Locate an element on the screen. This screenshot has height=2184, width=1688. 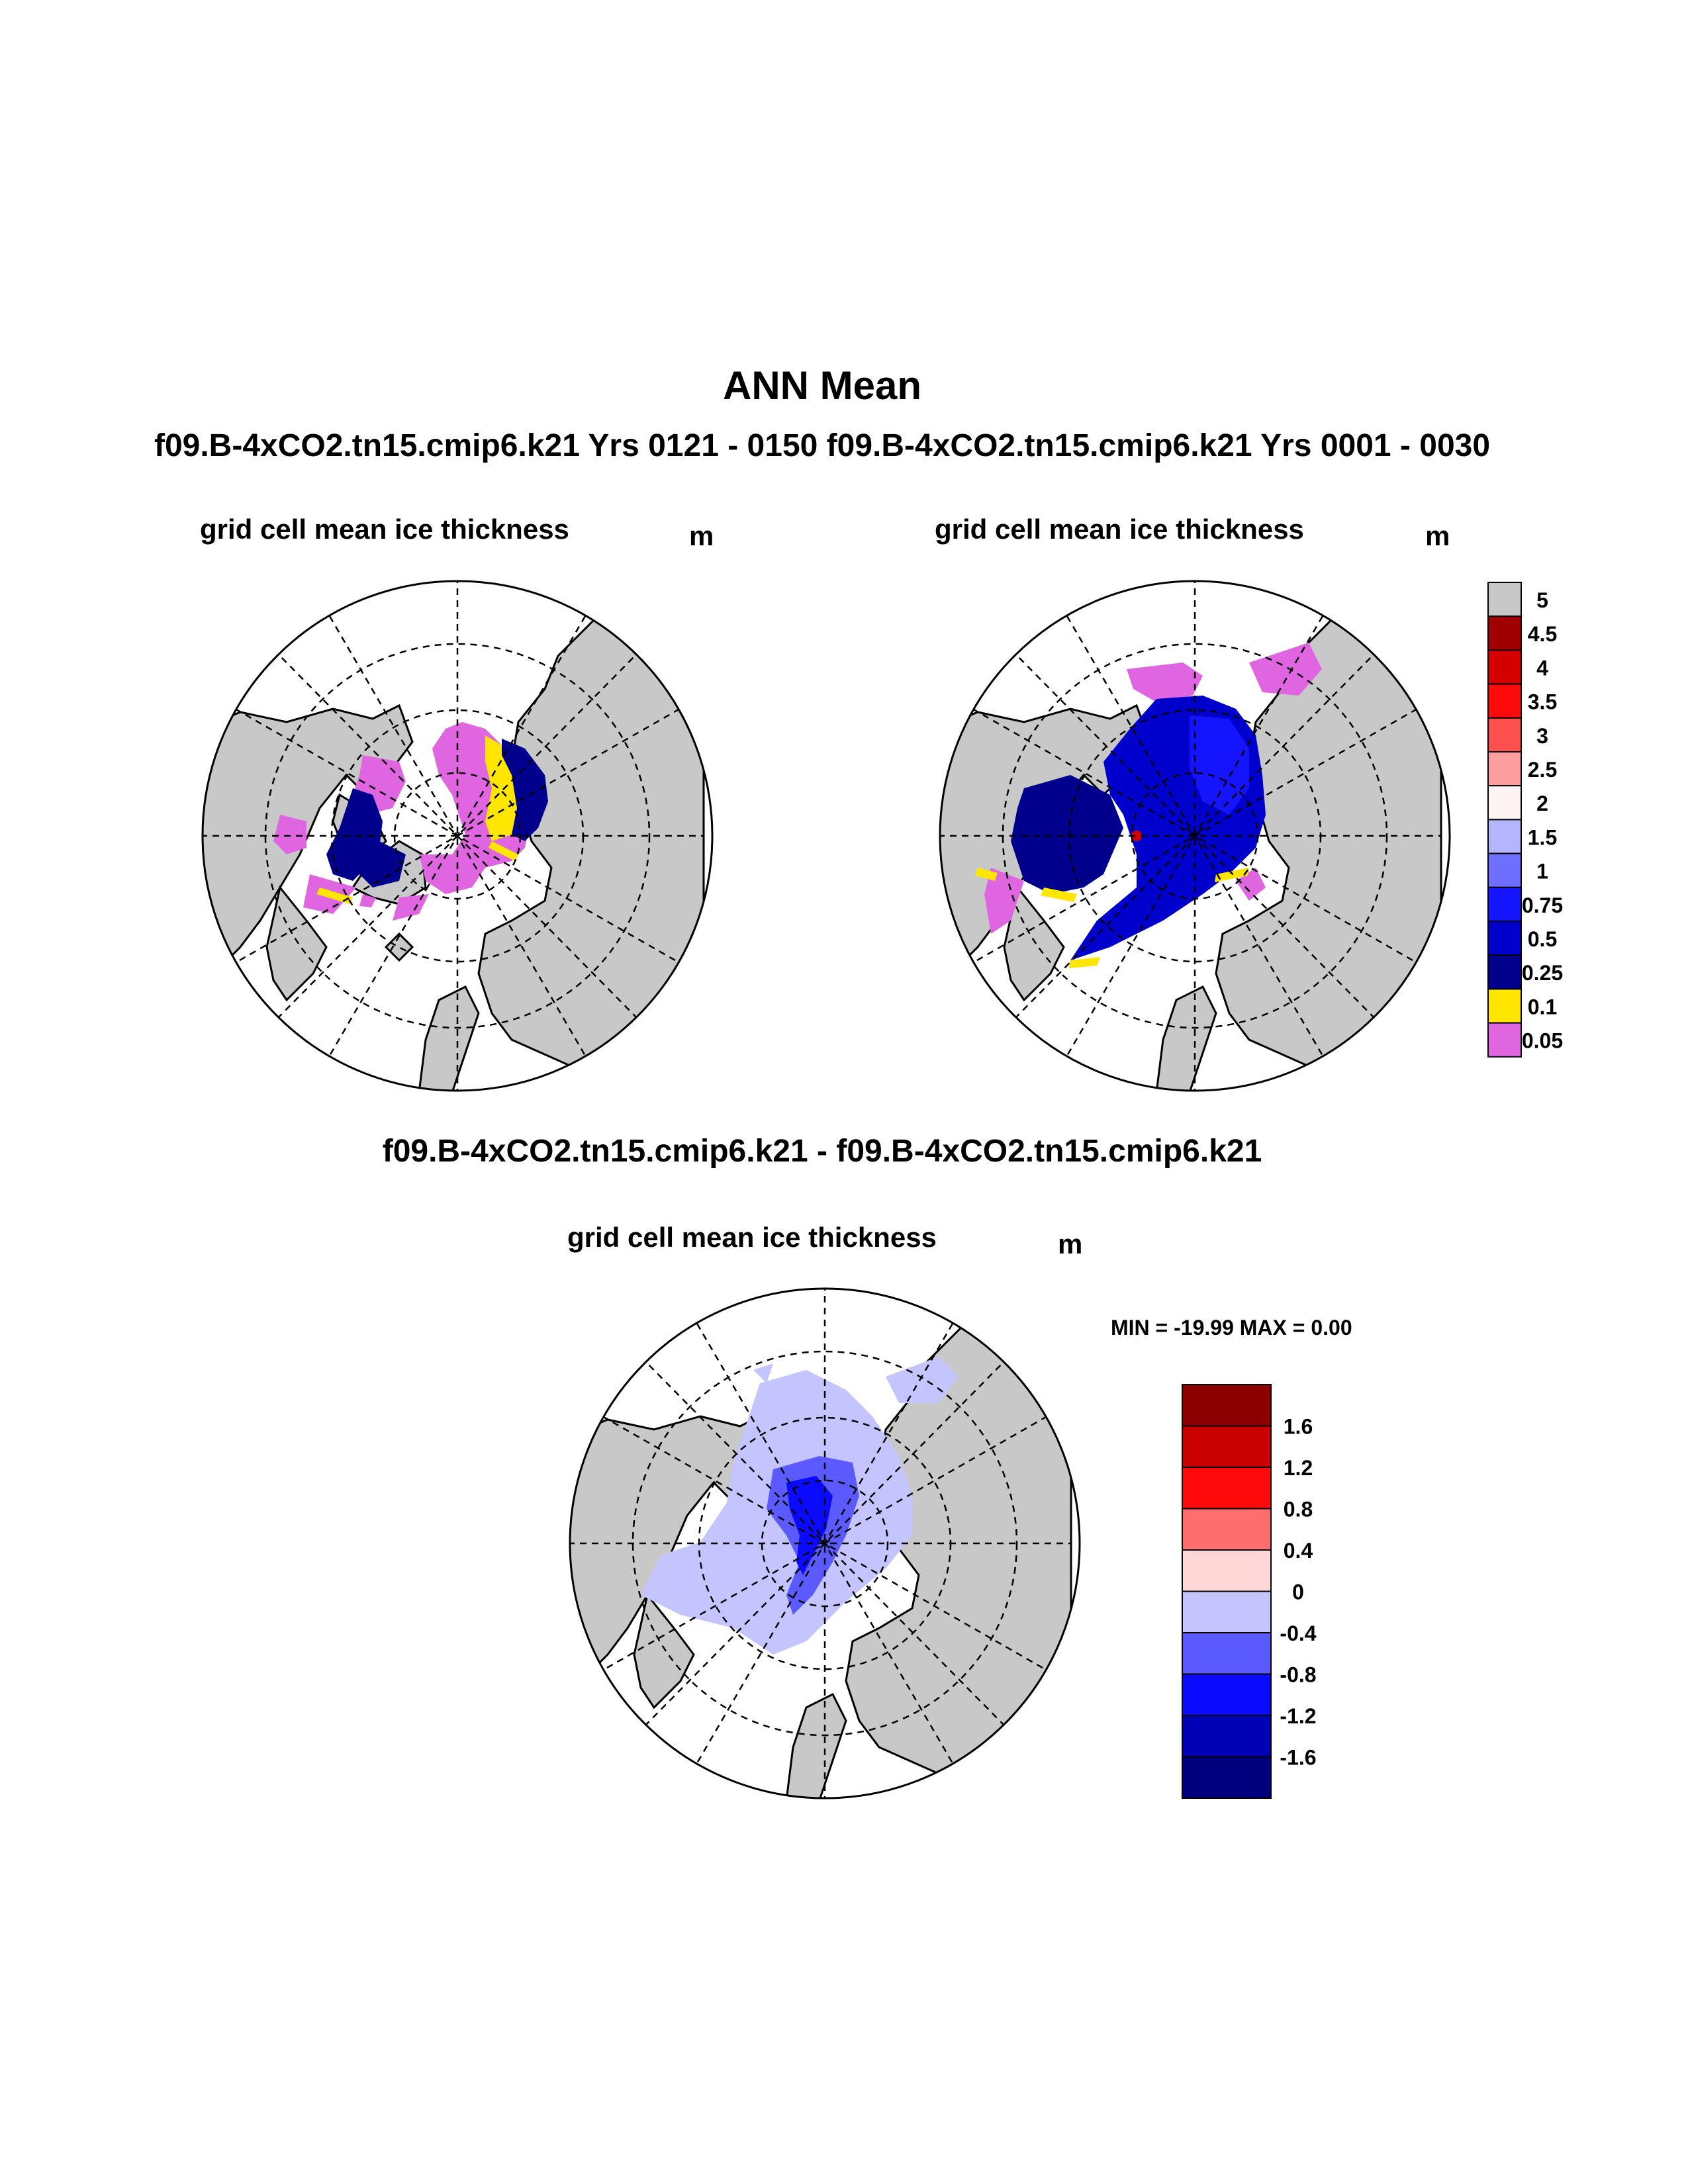
legend-diff-label: 0 is located at coordinates (1298, 1592).